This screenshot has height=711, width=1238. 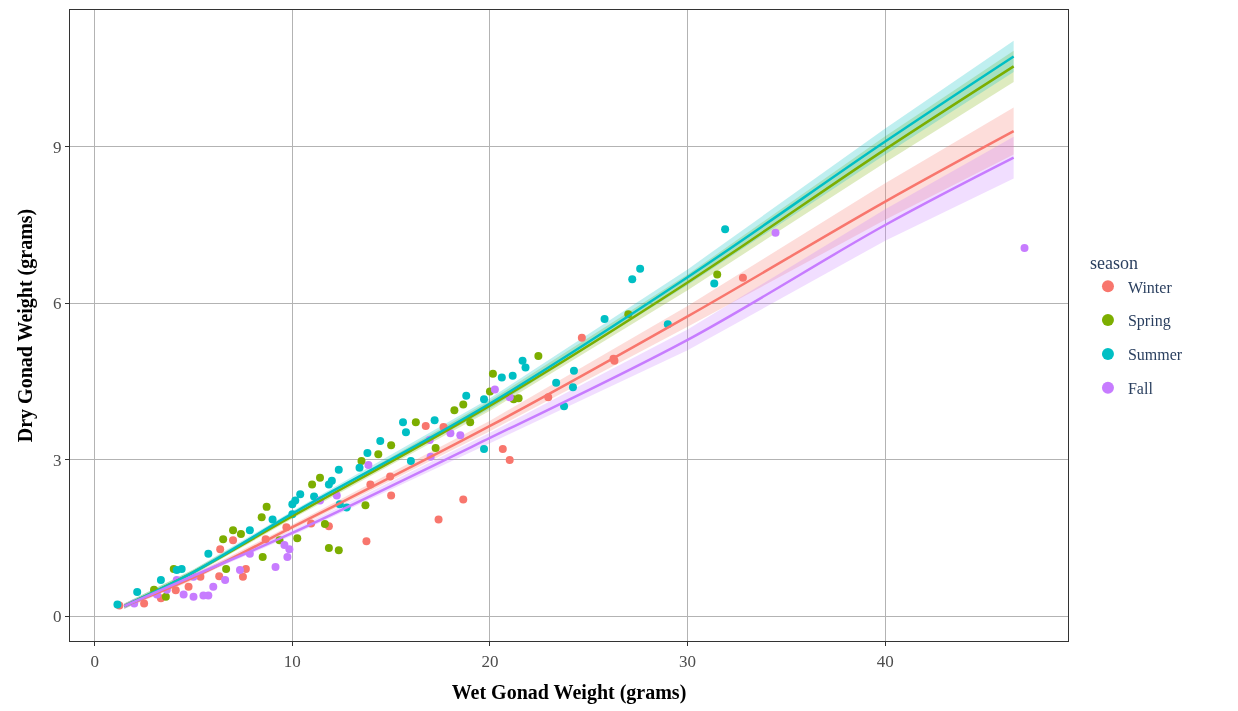 I want to click on legend-label: Winter, so click(x=1150, y=287).